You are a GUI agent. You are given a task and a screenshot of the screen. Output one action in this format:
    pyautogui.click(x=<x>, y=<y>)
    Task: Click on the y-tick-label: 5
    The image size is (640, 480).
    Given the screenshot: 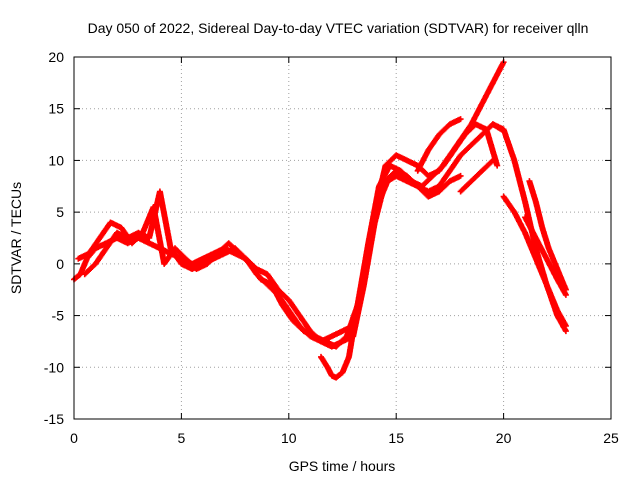 What is the action you would take?
    pyautogui.click(x=60, y=212)
    